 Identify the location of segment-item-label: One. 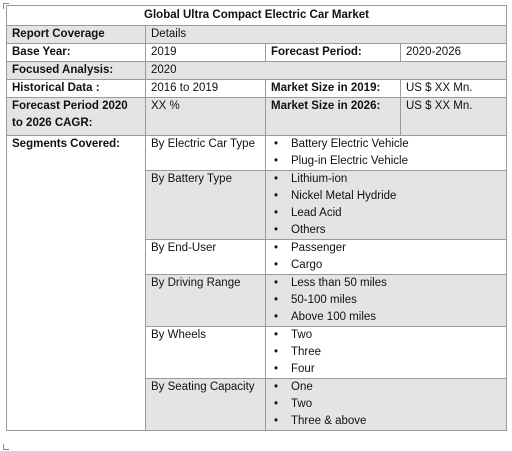
(302, 387).